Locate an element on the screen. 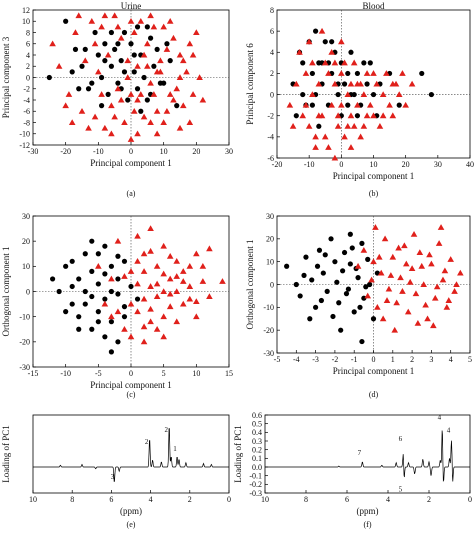  y-tick-label: 0.6 is located at coordinates (257, 415).